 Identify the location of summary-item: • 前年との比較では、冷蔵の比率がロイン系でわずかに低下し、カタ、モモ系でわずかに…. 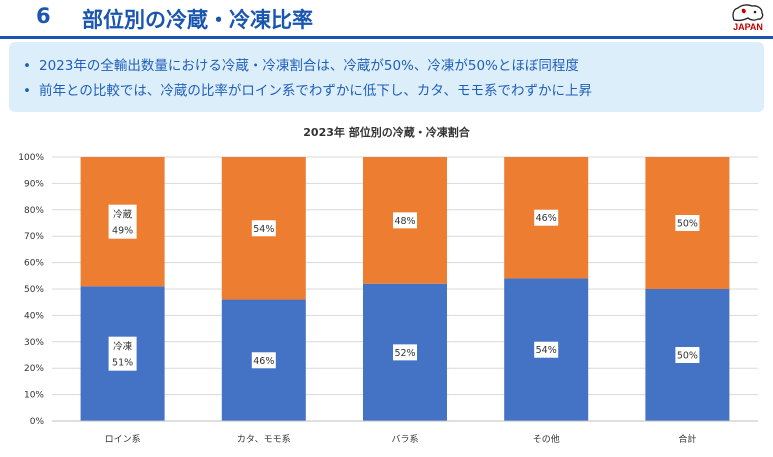
(307, 89).